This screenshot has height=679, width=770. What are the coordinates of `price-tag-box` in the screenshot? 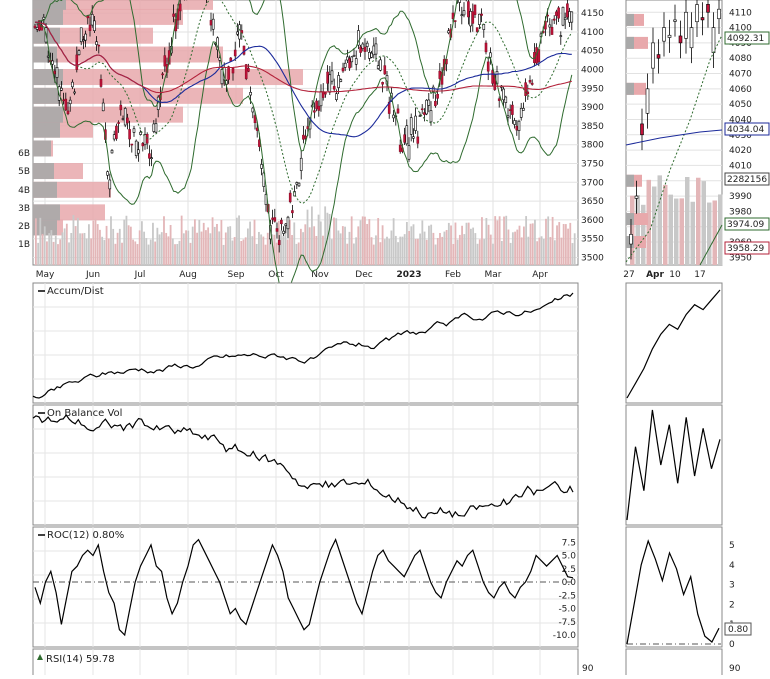 It's located at (747, 129).